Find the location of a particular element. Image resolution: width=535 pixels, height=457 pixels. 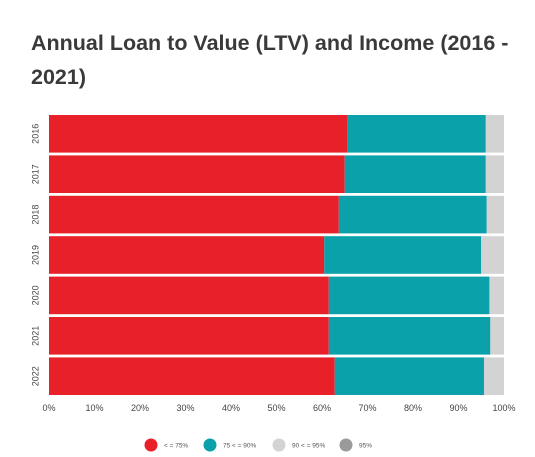

x-tick-label-8: 80% is located at coordinates (413, 408).